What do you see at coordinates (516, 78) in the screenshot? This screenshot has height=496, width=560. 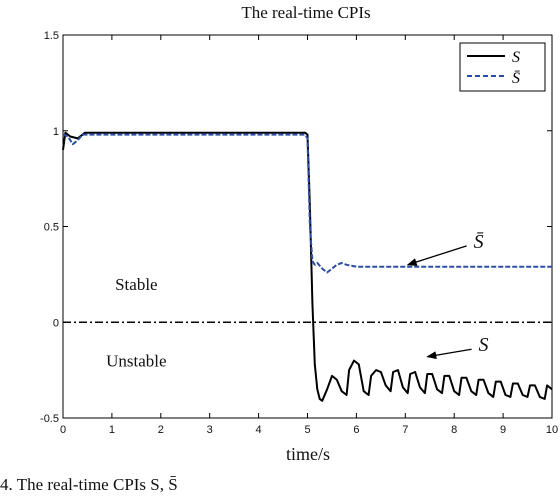 I see `legend-label-s-bar: S̄` at bounding box center [516, 78].